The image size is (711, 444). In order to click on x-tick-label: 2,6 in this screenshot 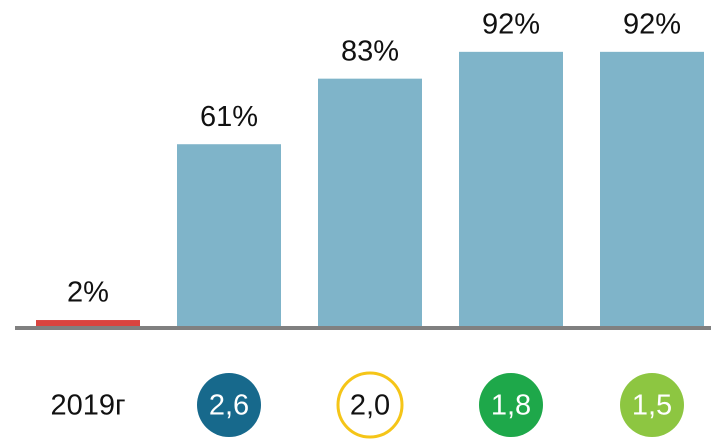, I will do `click(229, 406)`.